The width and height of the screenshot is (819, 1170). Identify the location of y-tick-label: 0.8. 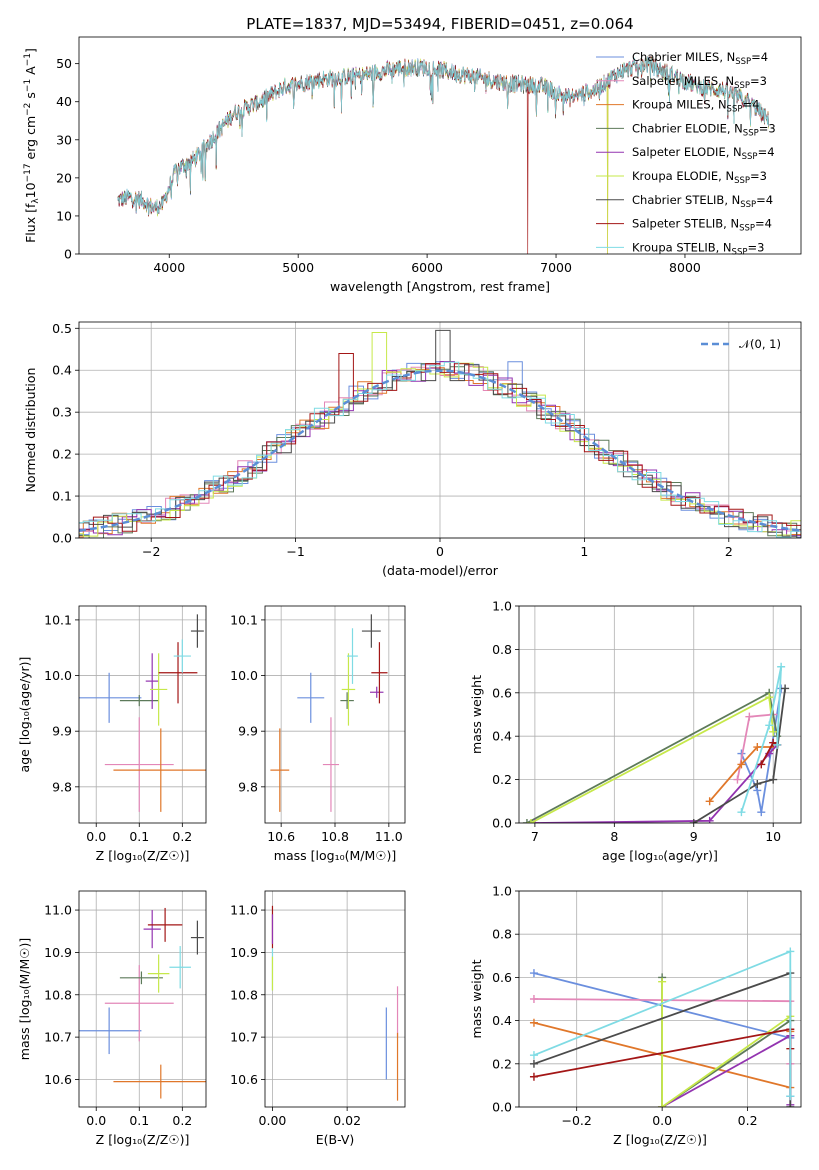
(502, 649).